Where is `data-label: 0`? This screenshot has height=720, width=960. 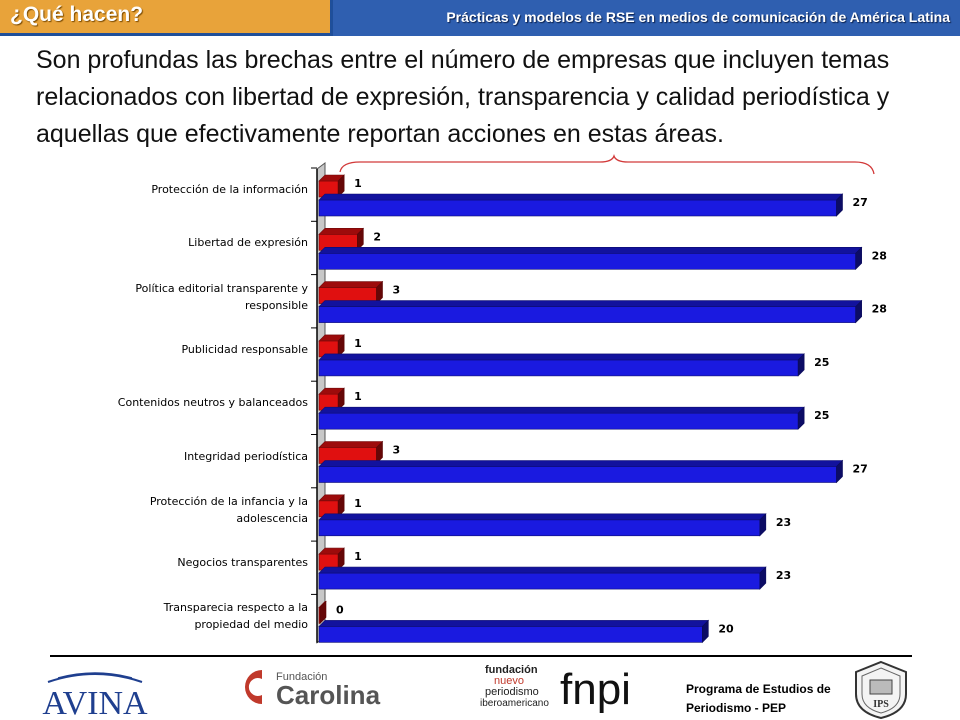
data-label: 0 is located at coordinates (340, 609).